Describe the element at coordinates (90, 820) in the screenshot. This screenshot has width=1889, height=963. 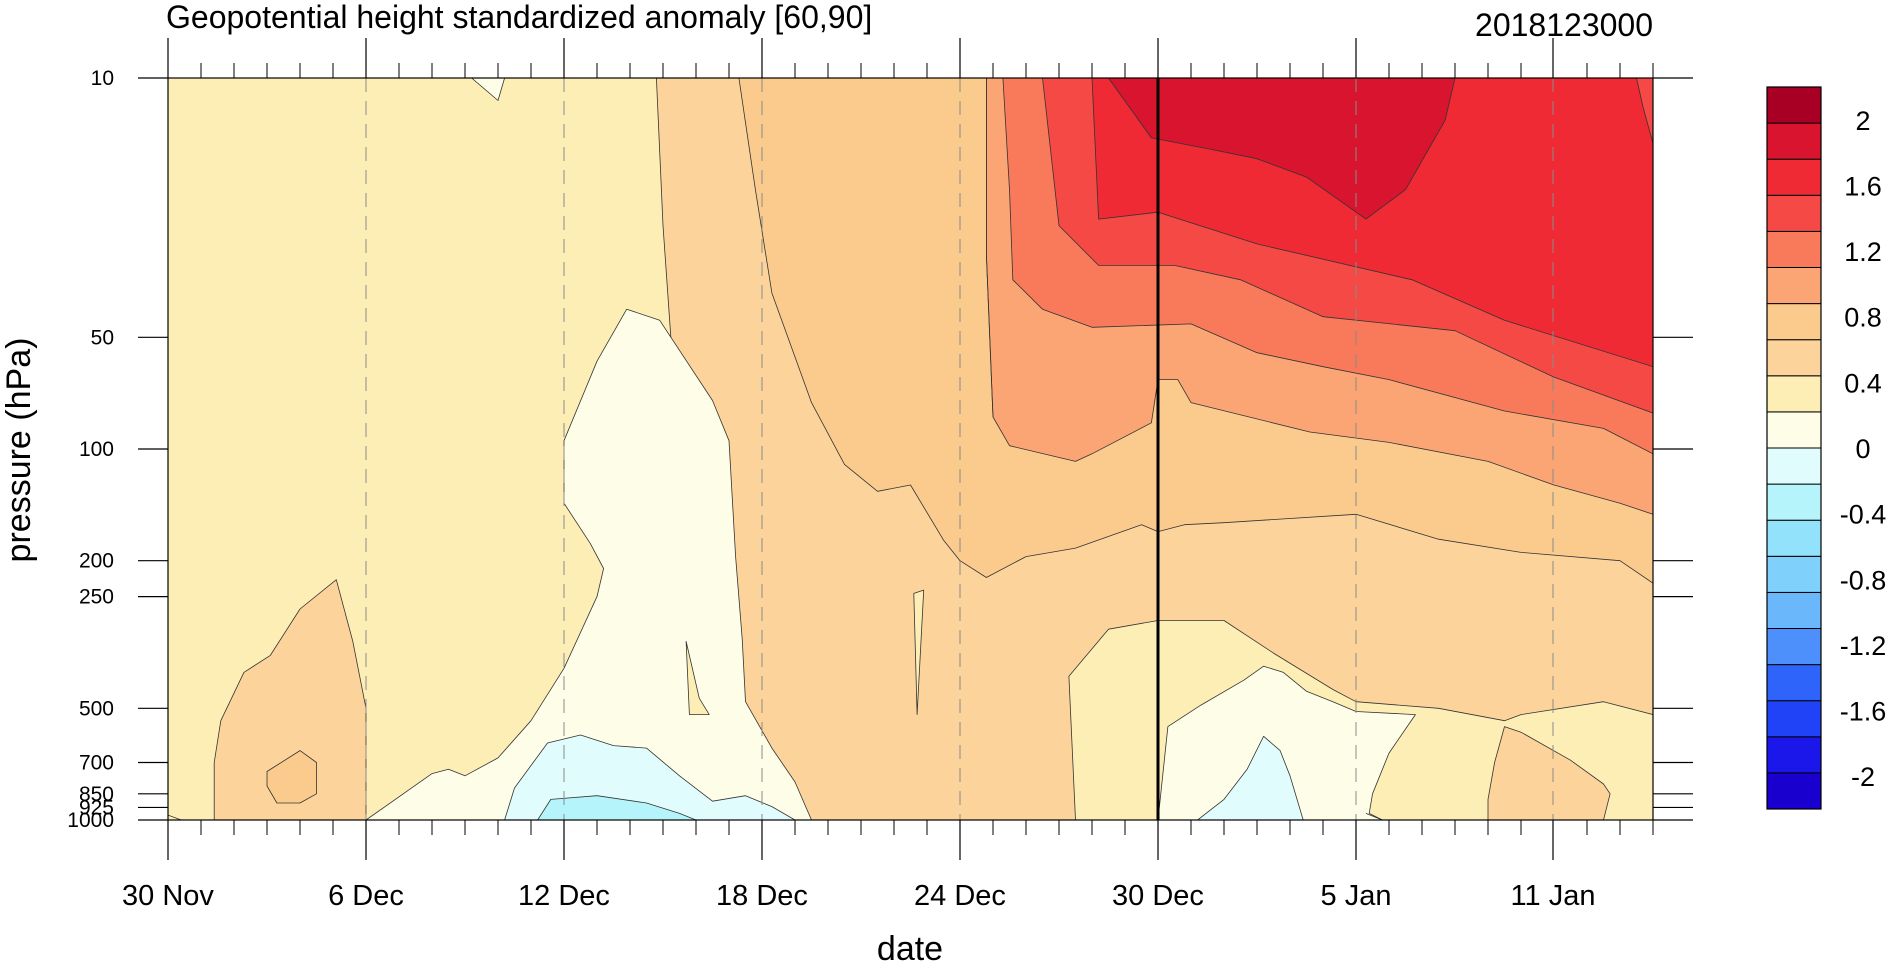
I see `y-tick-label: 1000` at that location.